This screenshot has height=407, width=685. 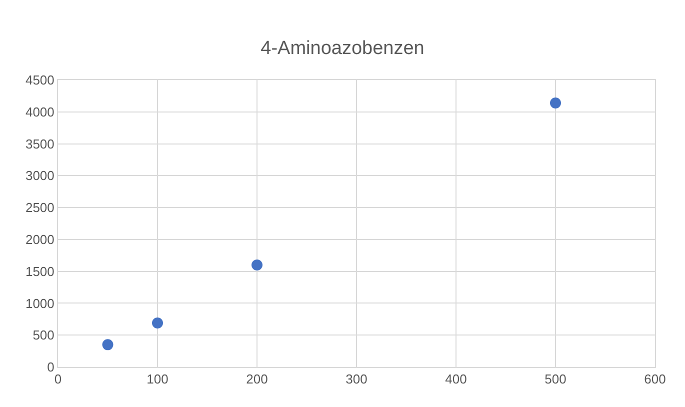 I want to click on y-tick-label: 4000, so click(x=39, y=112).